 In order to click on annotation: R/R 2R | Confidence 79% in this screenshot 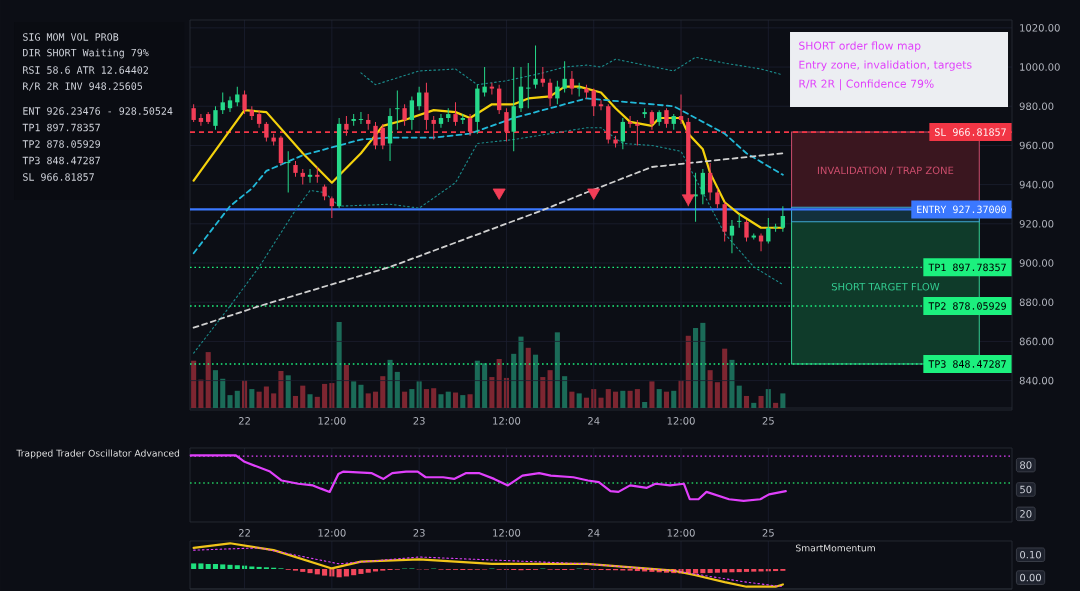, I will do `click(866, 85)`.